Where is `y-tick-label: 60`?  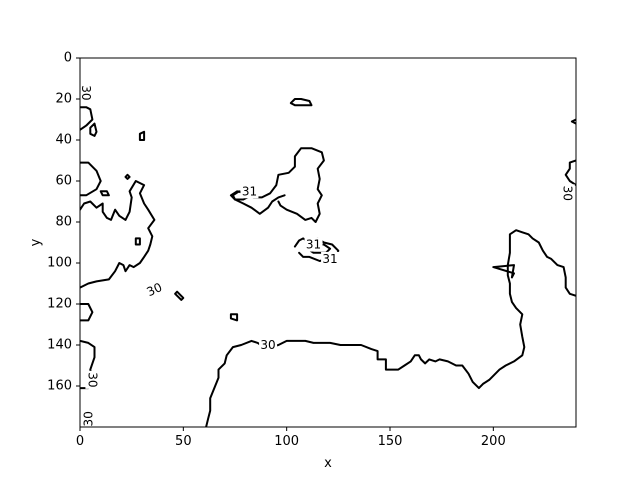
y-tick-label: 60 is located at coordinates (63, 181).